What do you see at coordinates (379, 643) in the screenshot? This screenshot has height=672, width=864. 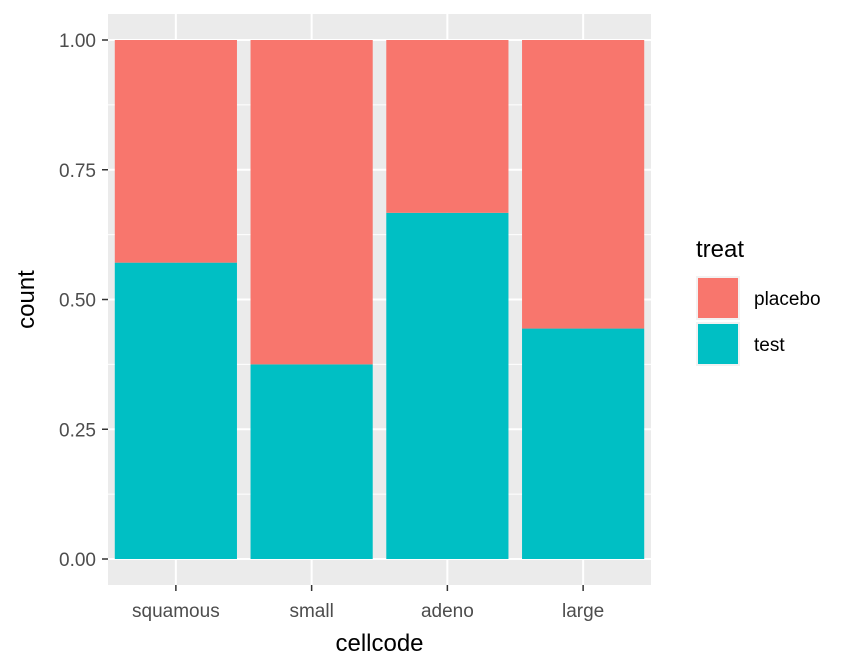 I see `x-axis-title: cellcode` at bounding box center [379, 643].